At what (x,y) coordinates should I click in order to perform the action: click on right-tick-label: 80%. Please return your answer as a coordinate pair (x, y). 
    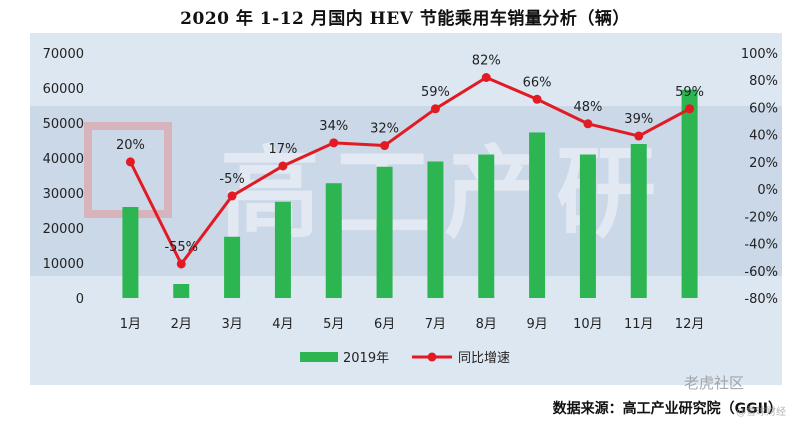
    Looking at the image, I should click on (763, 81).